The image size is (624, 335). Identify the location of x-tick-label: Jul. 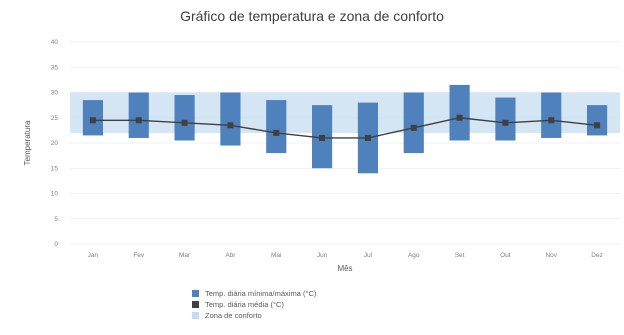
(368, 255).